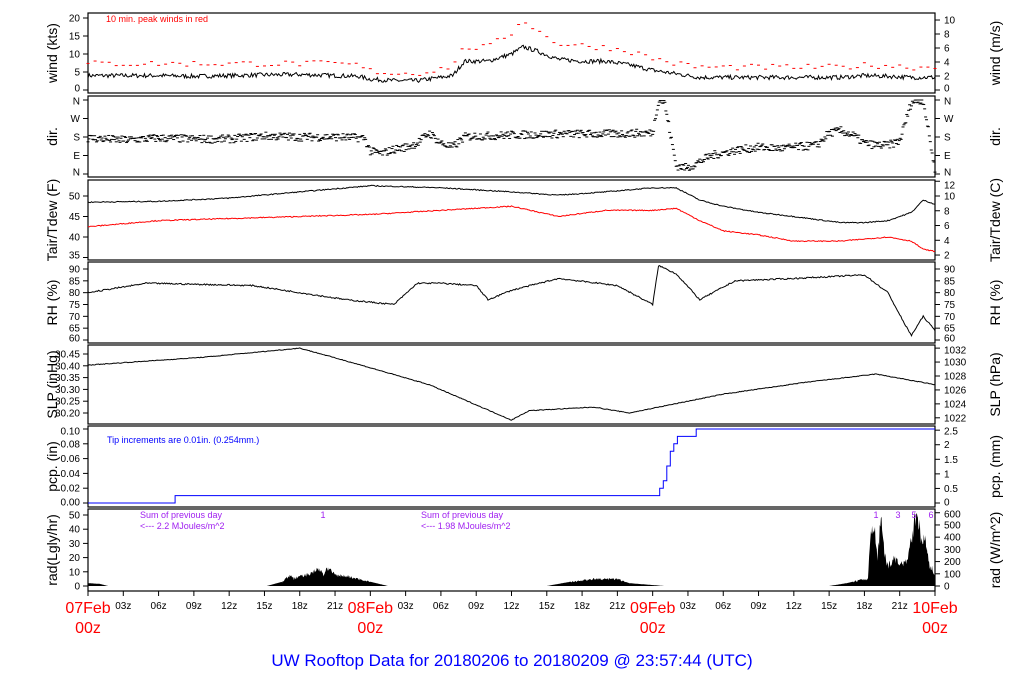  What do you see at coordinates (76, 102) in the screenshot?
I see `left-tick-label: N` at bounding box center [76, 102].